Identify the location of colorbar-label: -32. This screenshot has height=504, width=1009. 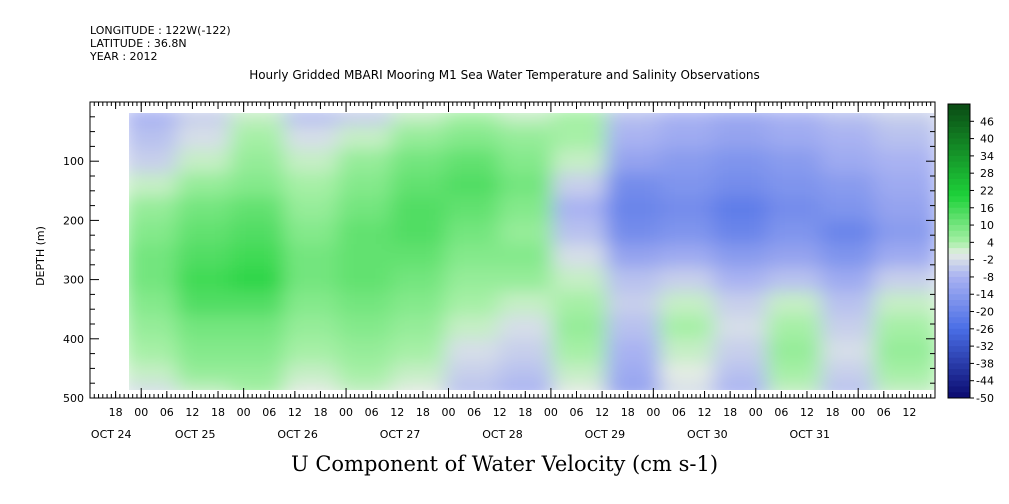
(985, 346).